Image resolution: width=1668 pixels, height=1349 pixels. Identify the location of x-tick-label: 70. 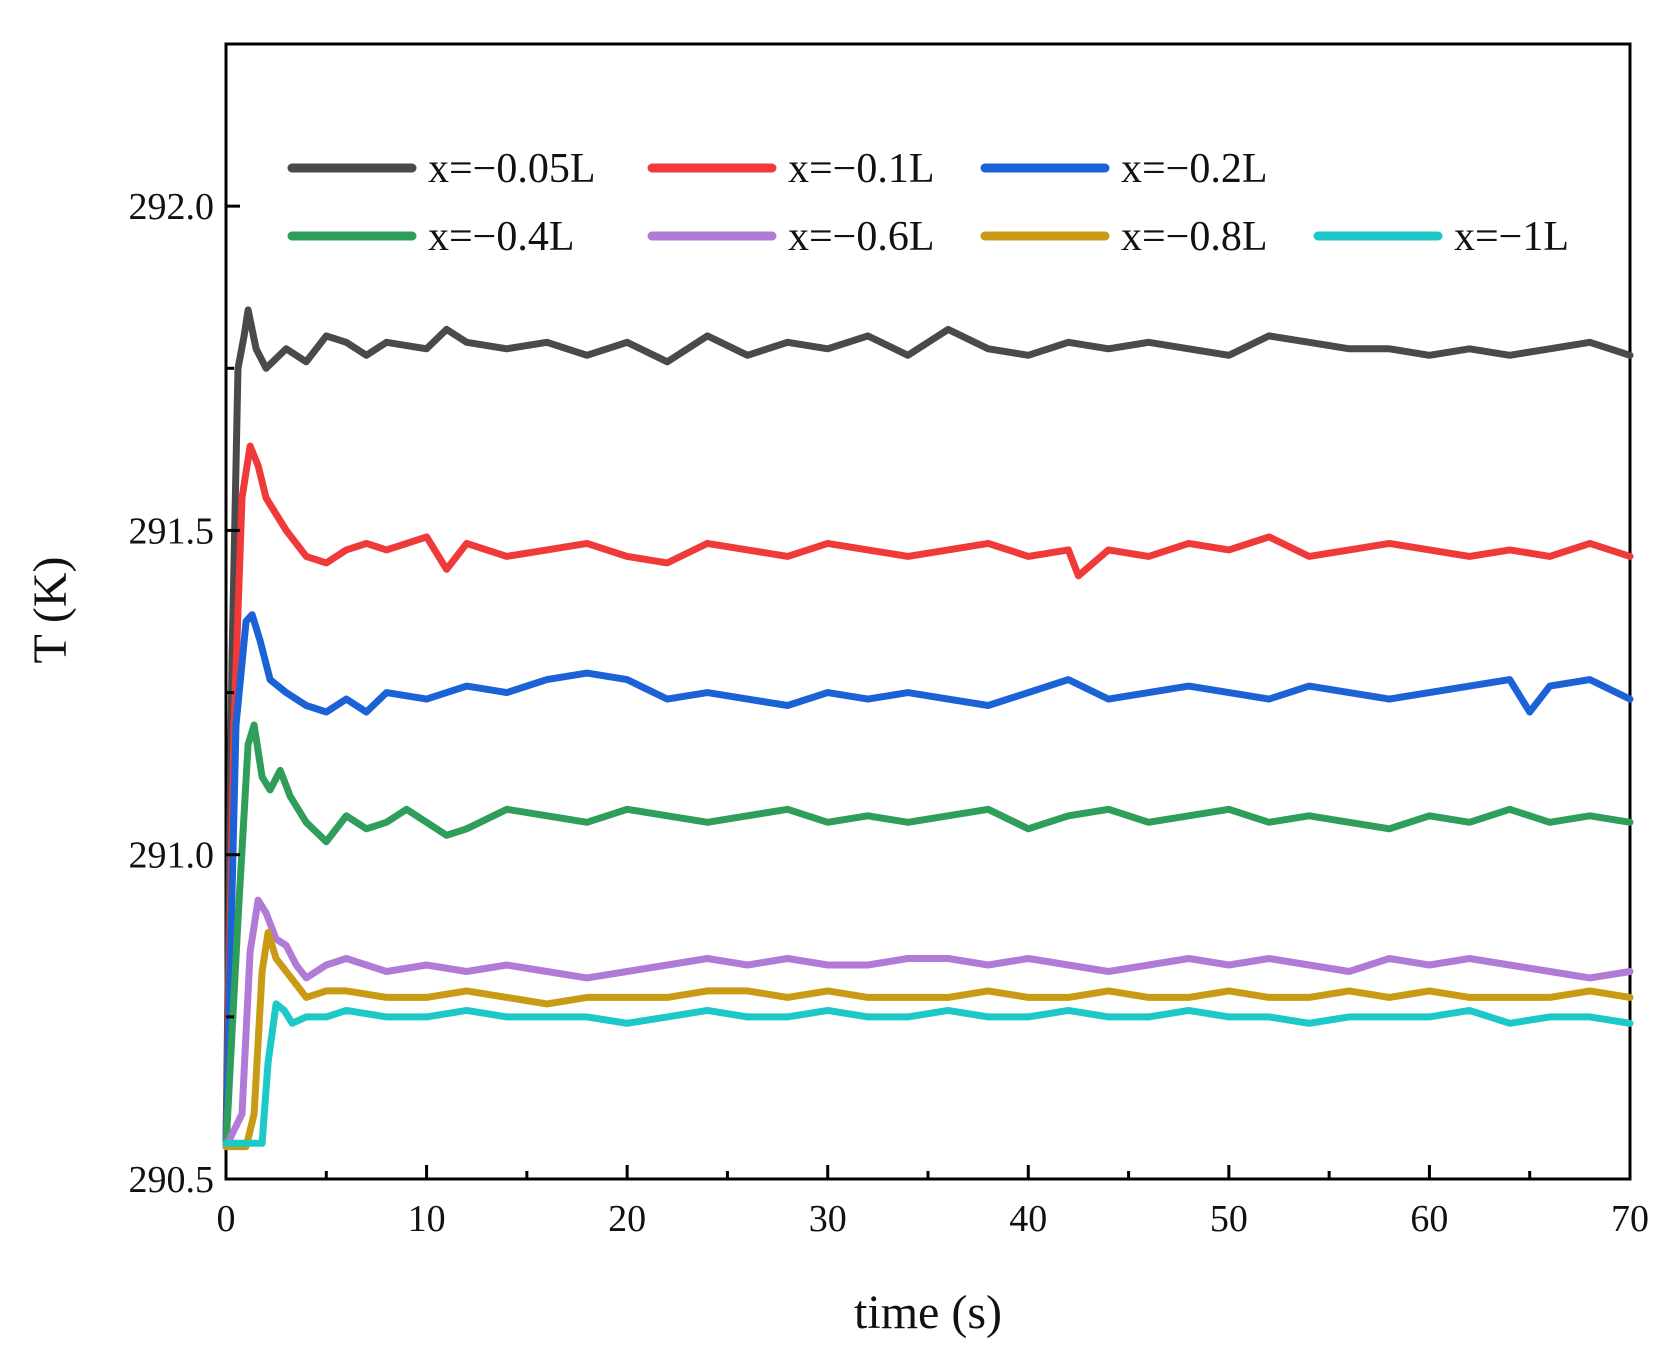
(1630, 1219).